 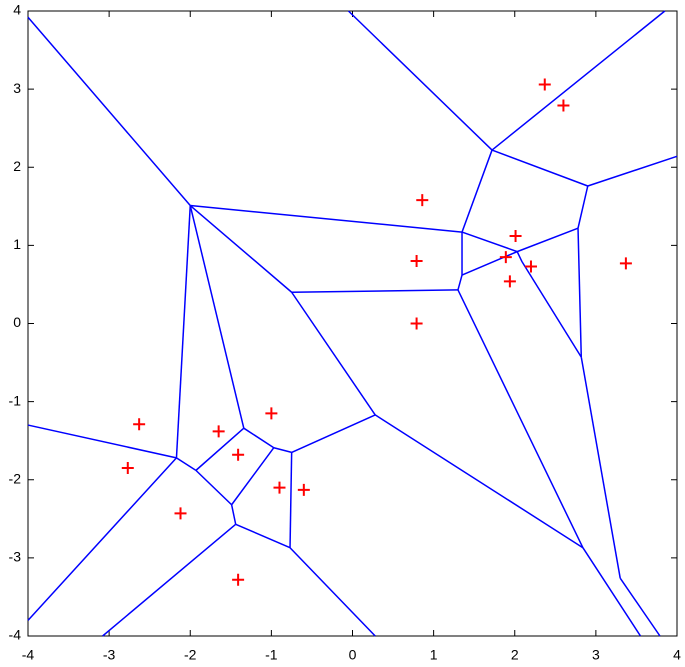 What do you see at coordinates (515, 655) in the screenshot?
I see `x-tick-label: 2` at bounding box center [515, 655].